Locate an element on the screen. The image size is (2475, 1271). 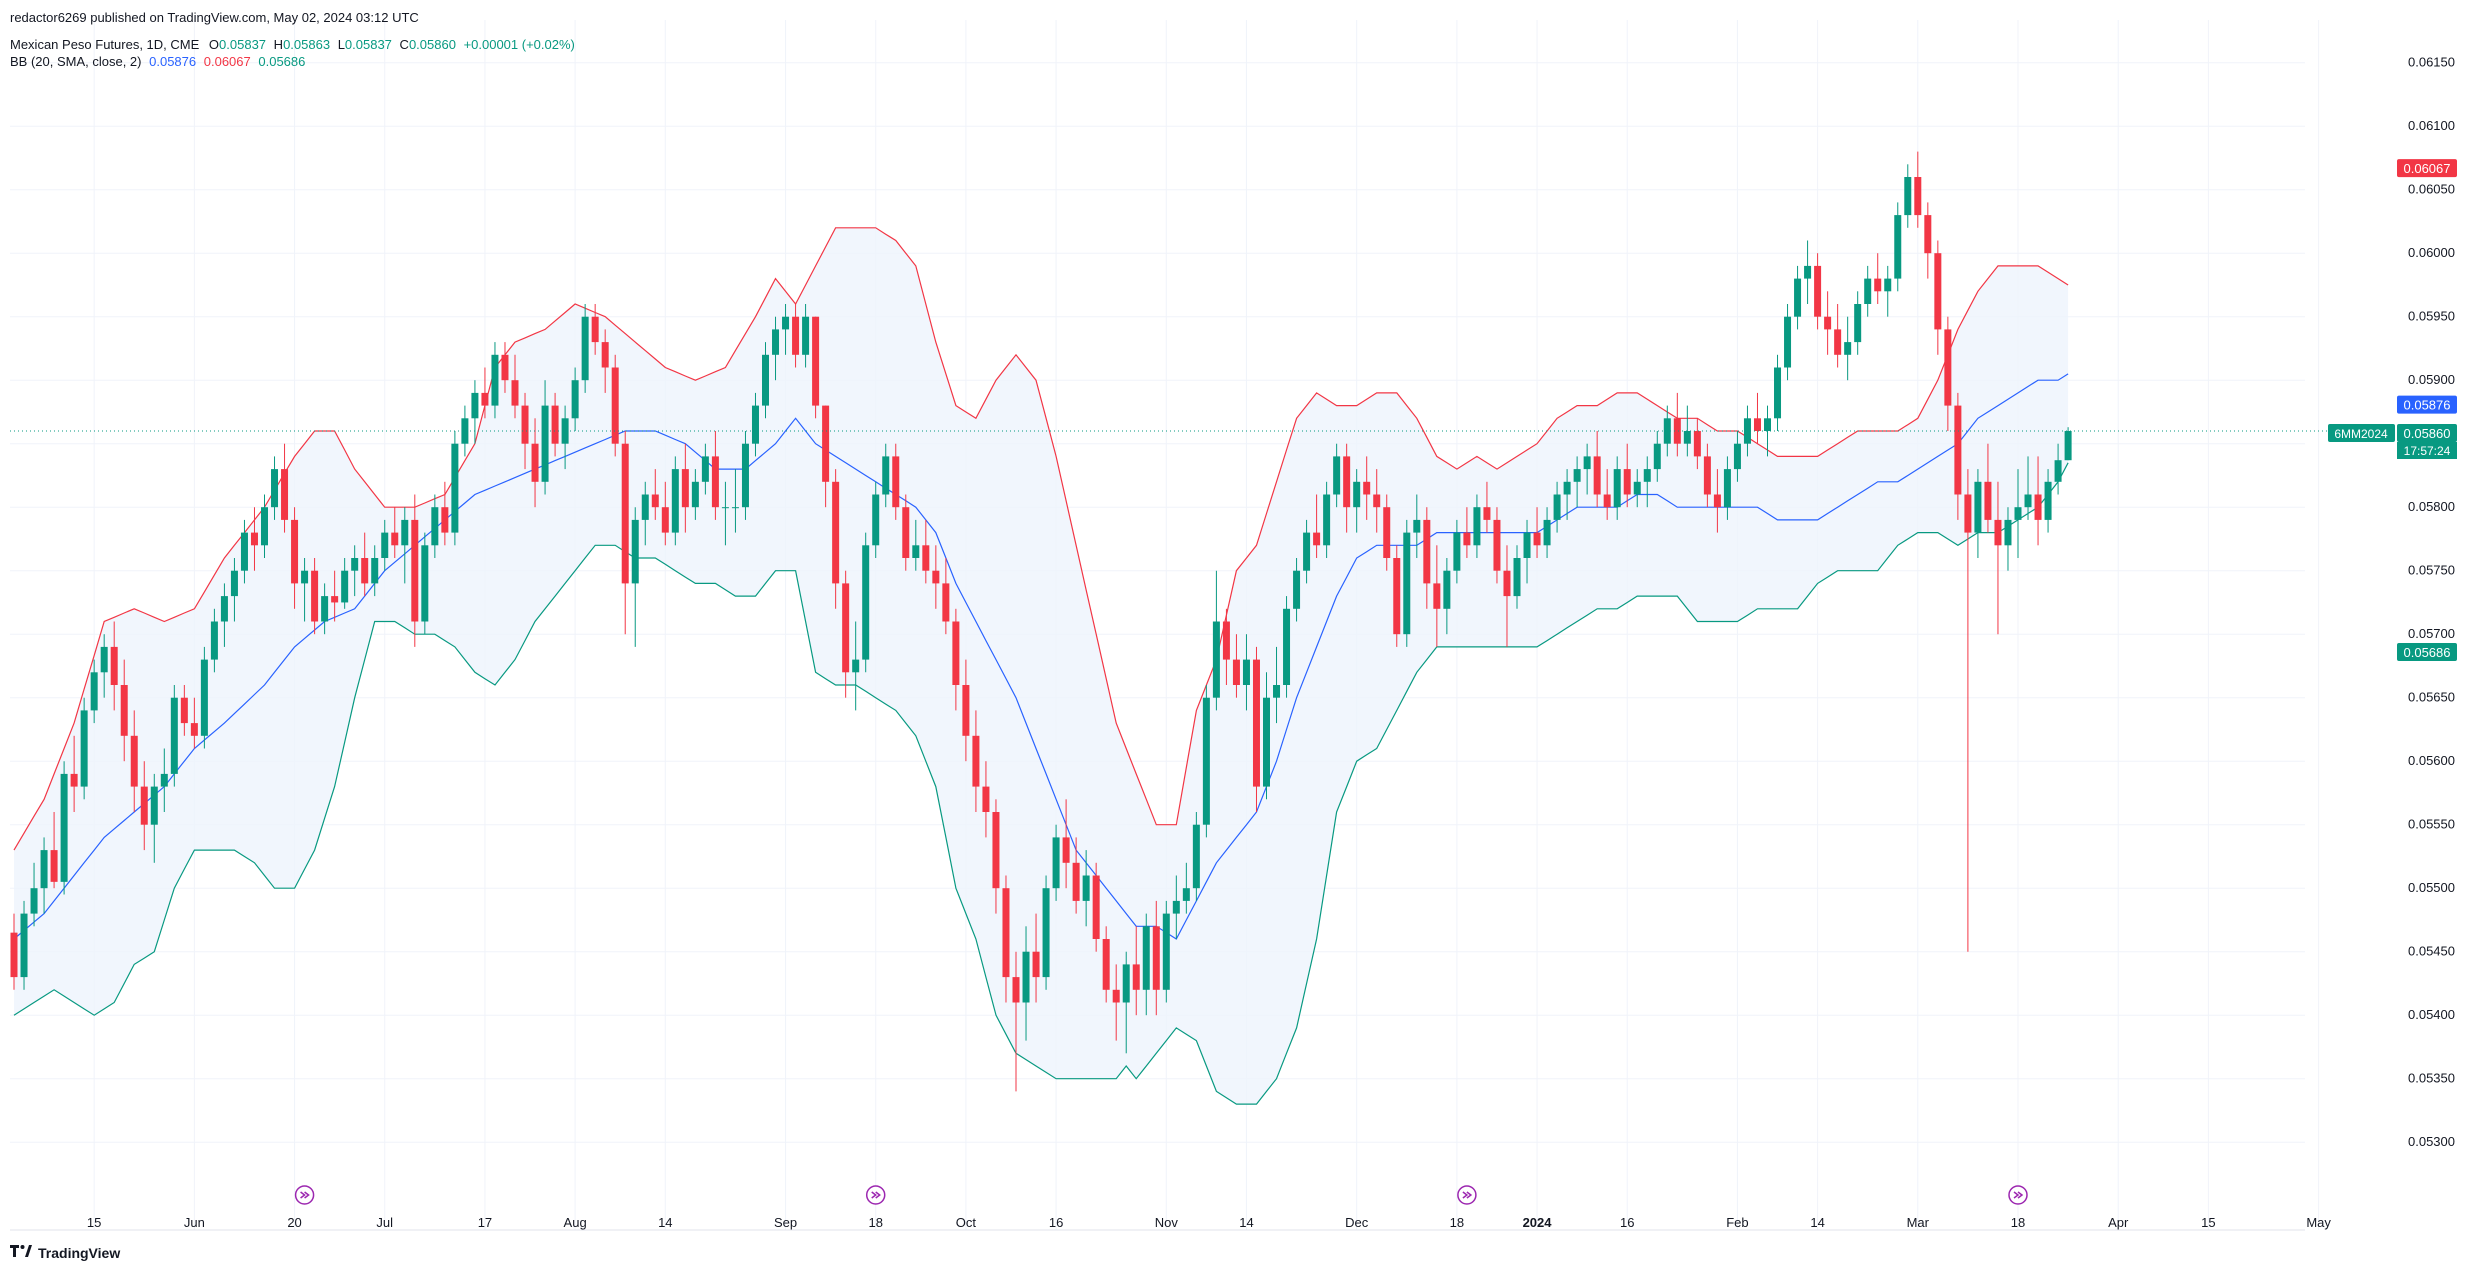
time-tick-label: Feb is located at coordinates (1737, 1222).